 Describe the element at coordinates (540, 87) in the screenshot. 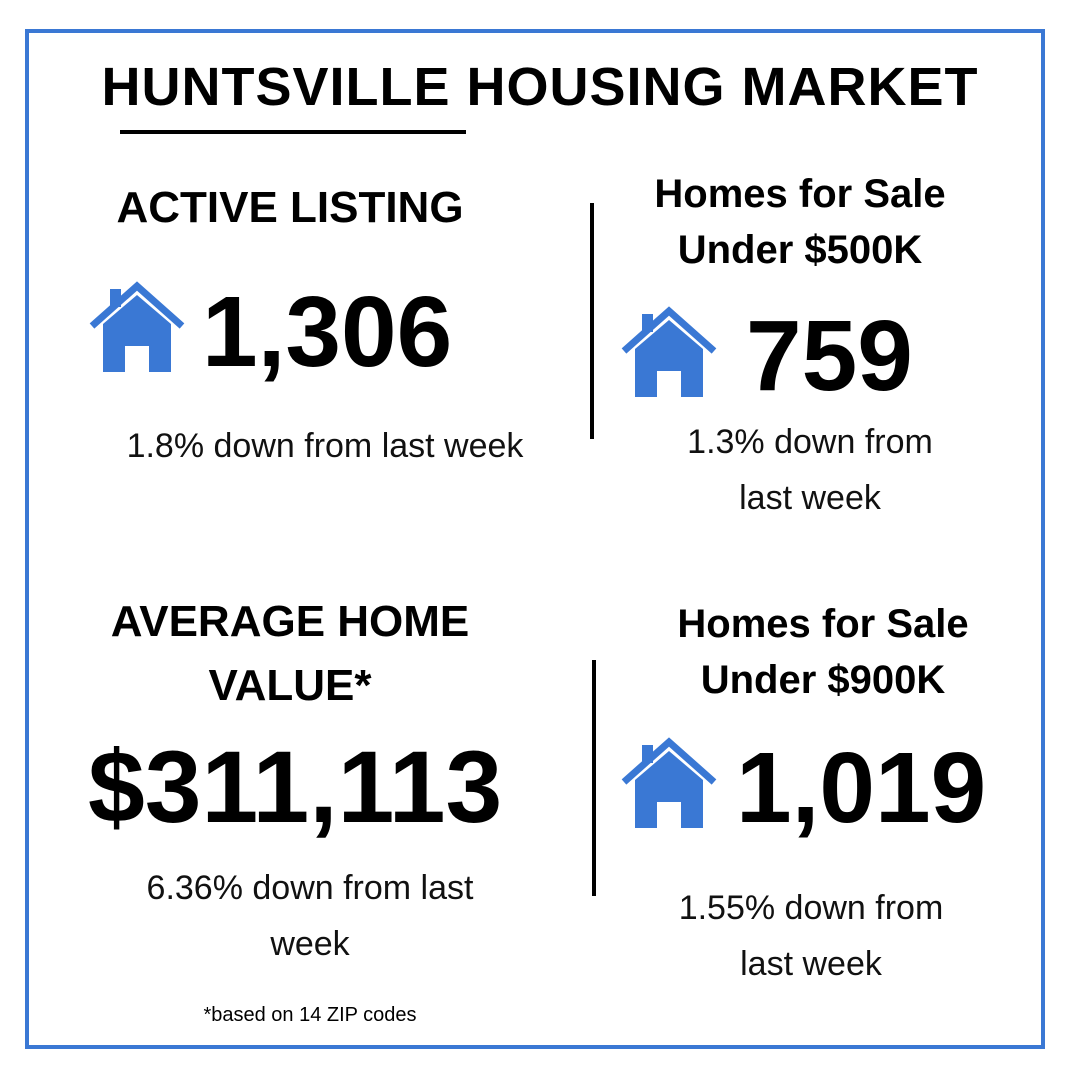

I see `page-title: HUNTSVILLE HOUSING MARKET` at that location.